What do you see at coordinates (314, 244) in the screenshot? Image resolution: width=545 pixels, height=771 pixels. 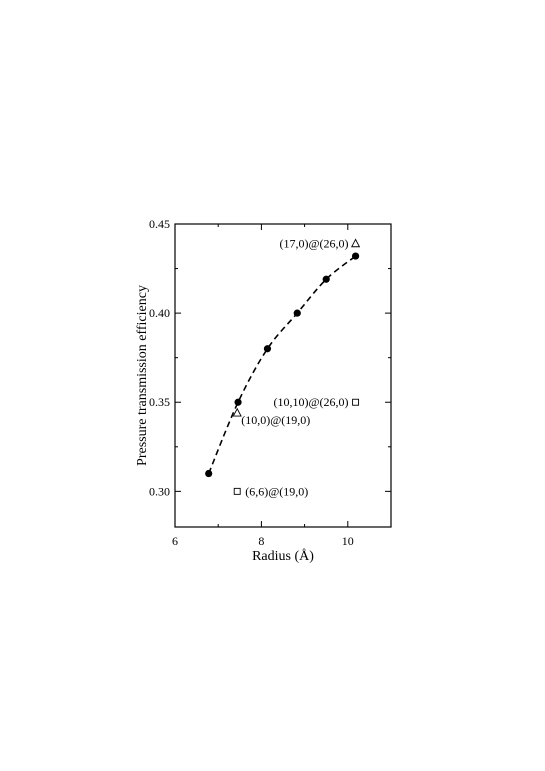 I see `point-annotation-label: (17,0)@(26,0)` at bounding box center [314, 244].